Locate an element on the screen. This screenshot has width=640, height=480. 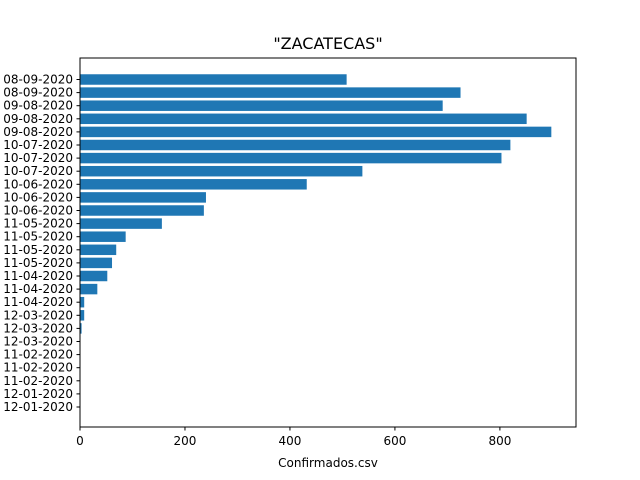
x-tick-label: 600 is located at coordinates (394, 441).